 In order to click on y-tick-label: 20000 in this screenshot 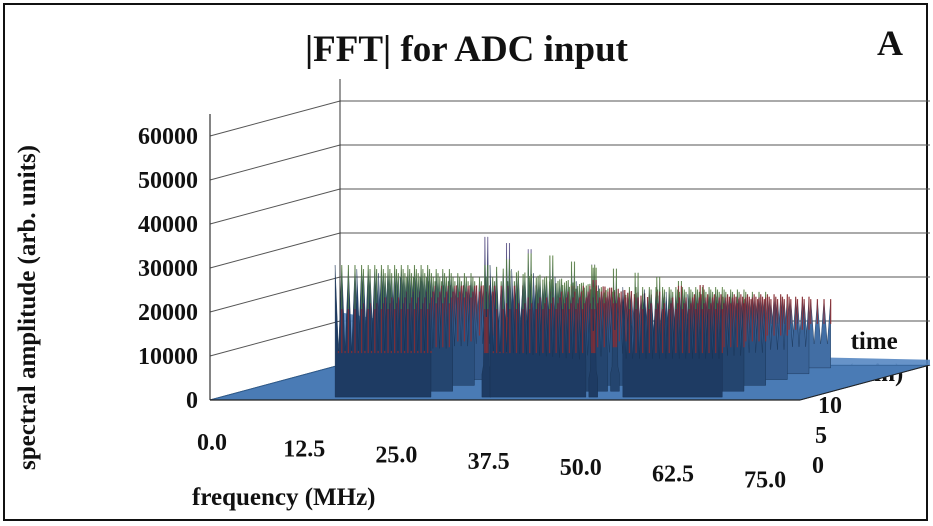, I will do `click(168, 313)`.